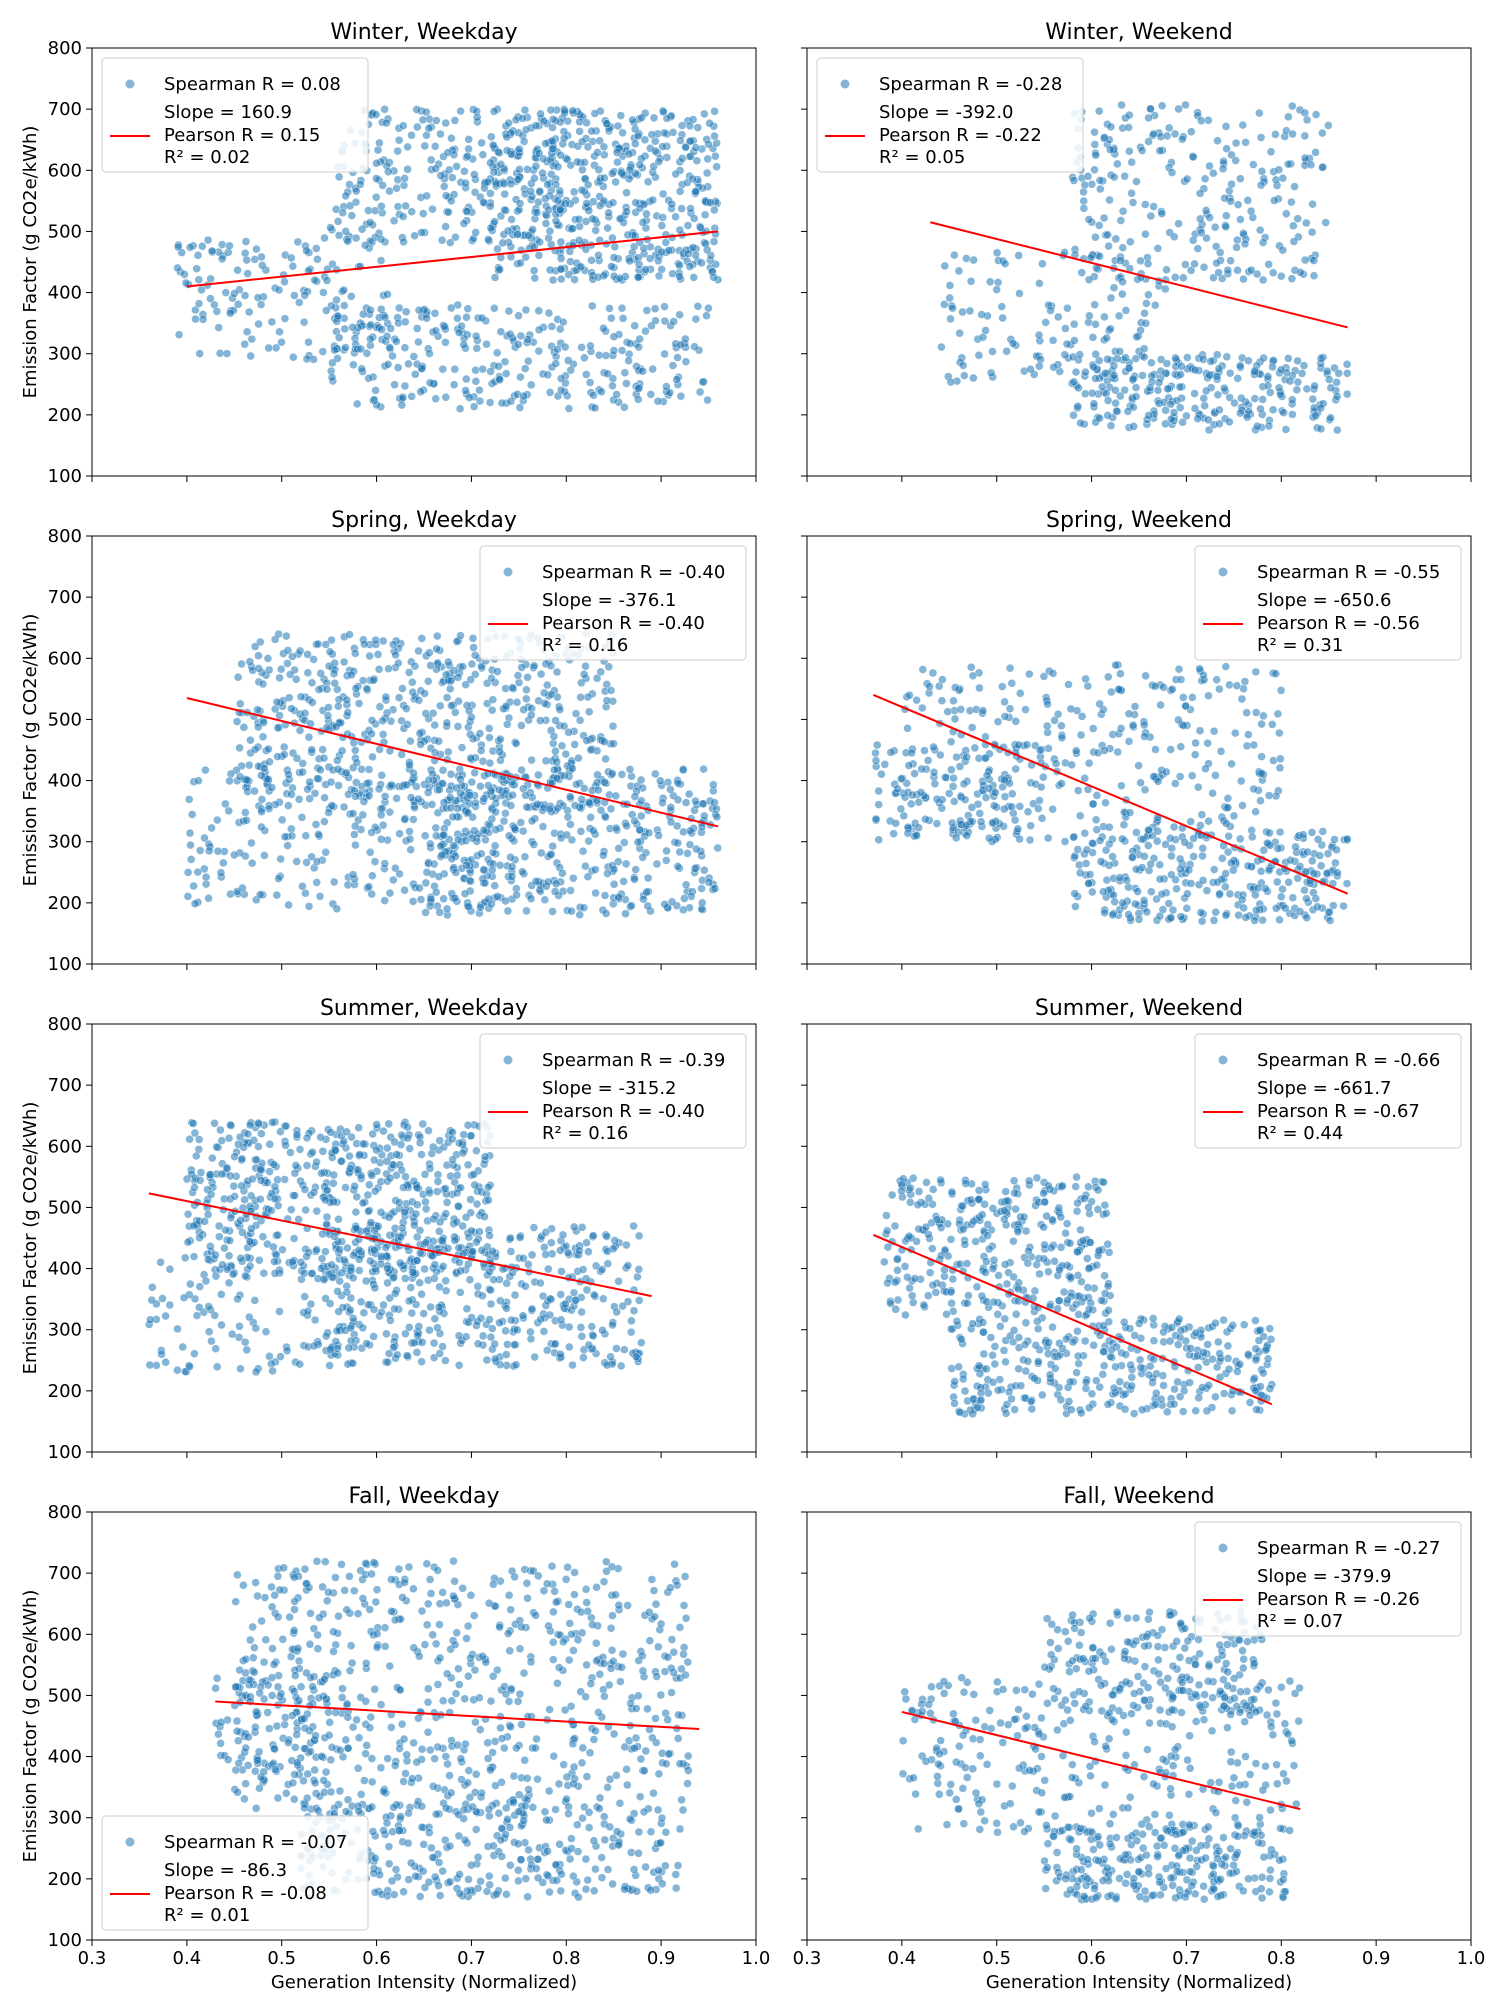  Describe the element at coordinates (30, 750) in the screenshot. I see `y-axis-label: Emission Factor (g CO2e/kWh)` at that location.